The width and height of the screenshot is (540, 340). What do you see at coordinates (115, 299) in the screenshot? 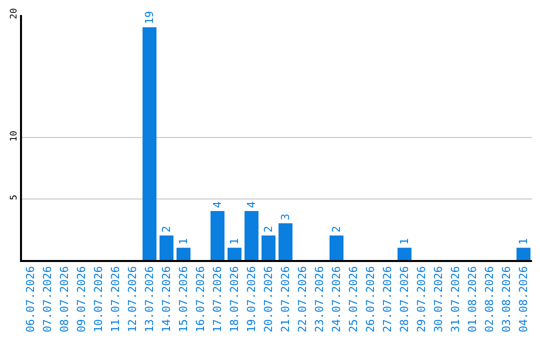
I see `x-tick-label: 11.07.2026` at bounding box center [115, 299].